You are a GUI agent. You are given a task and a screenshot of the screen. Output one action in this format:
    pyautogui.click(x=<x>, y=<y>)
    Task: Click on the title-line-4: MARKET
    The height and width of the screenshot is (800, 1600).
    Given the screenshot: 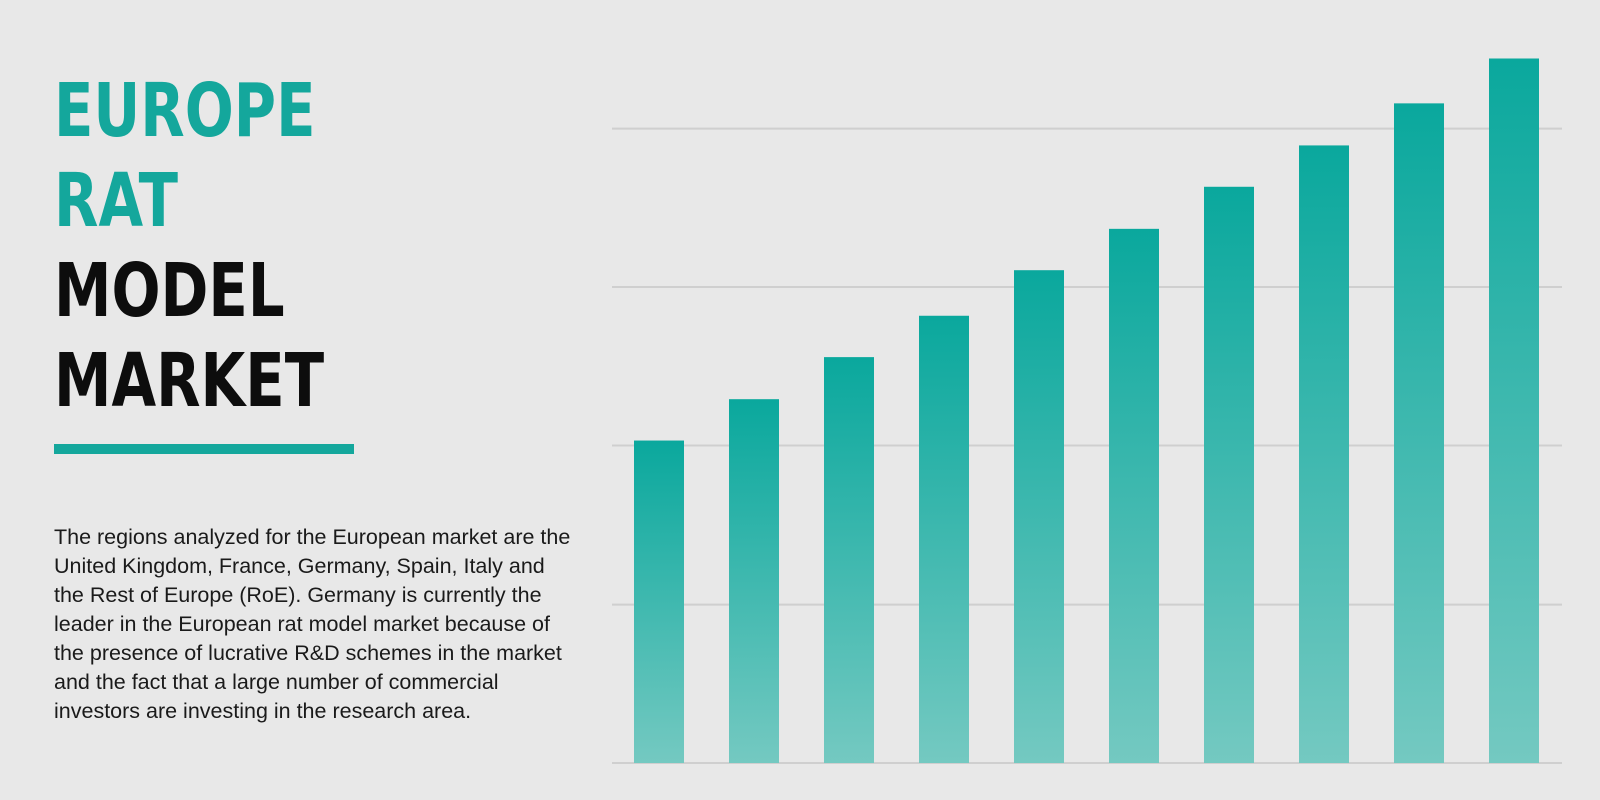 What is the action you would take?
    pyautogui.click(x=189, y=381)
    